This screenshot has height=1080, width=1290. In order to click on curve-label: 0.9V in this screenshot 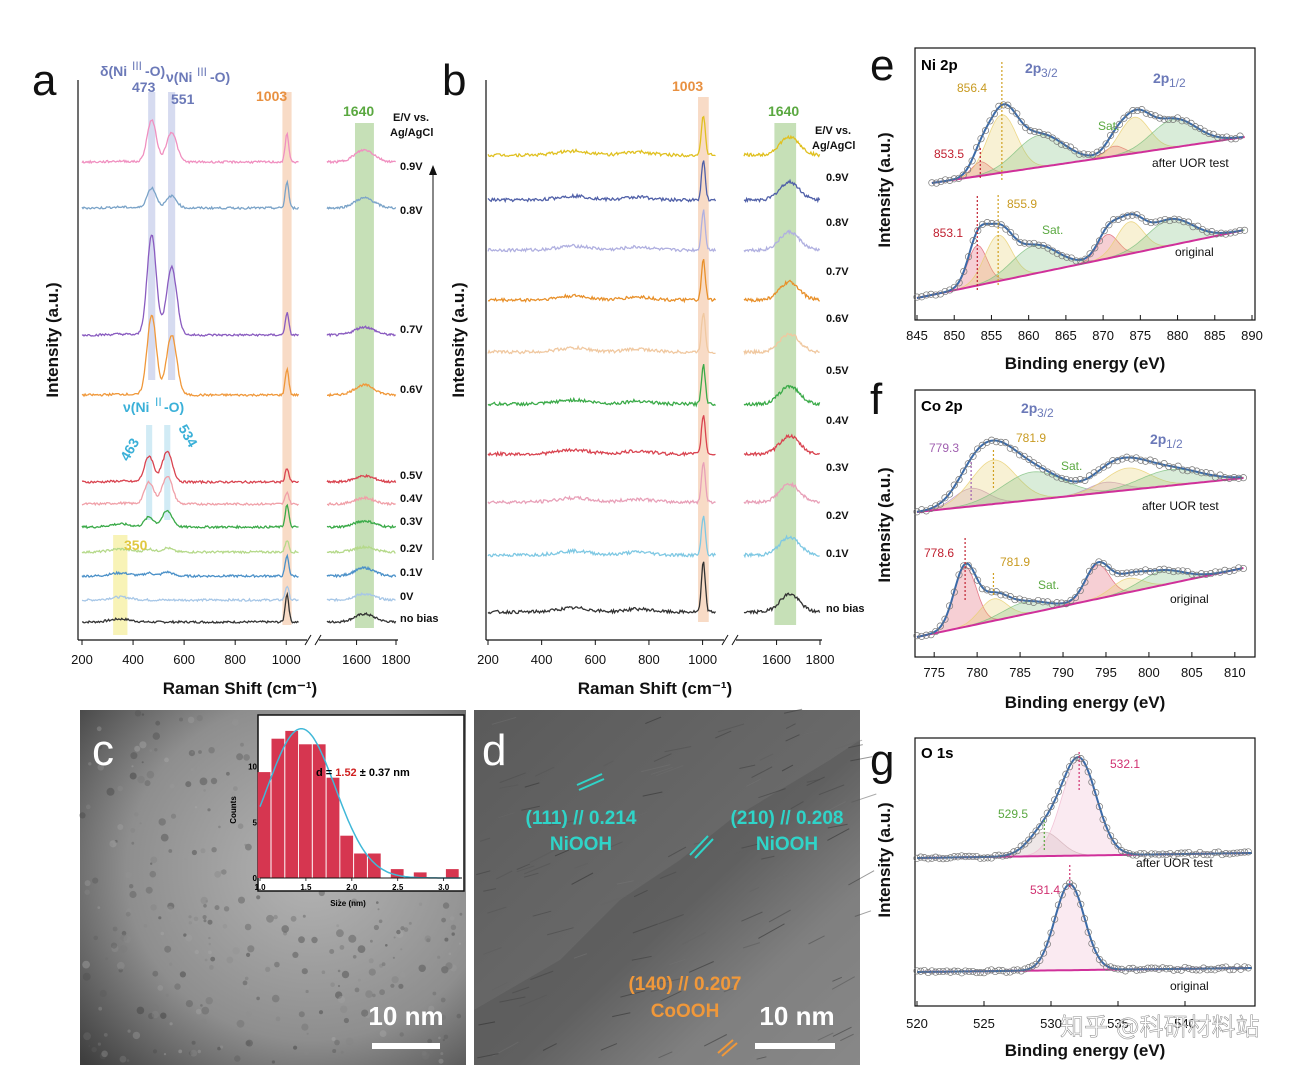, I will do `click(837, 178)`.